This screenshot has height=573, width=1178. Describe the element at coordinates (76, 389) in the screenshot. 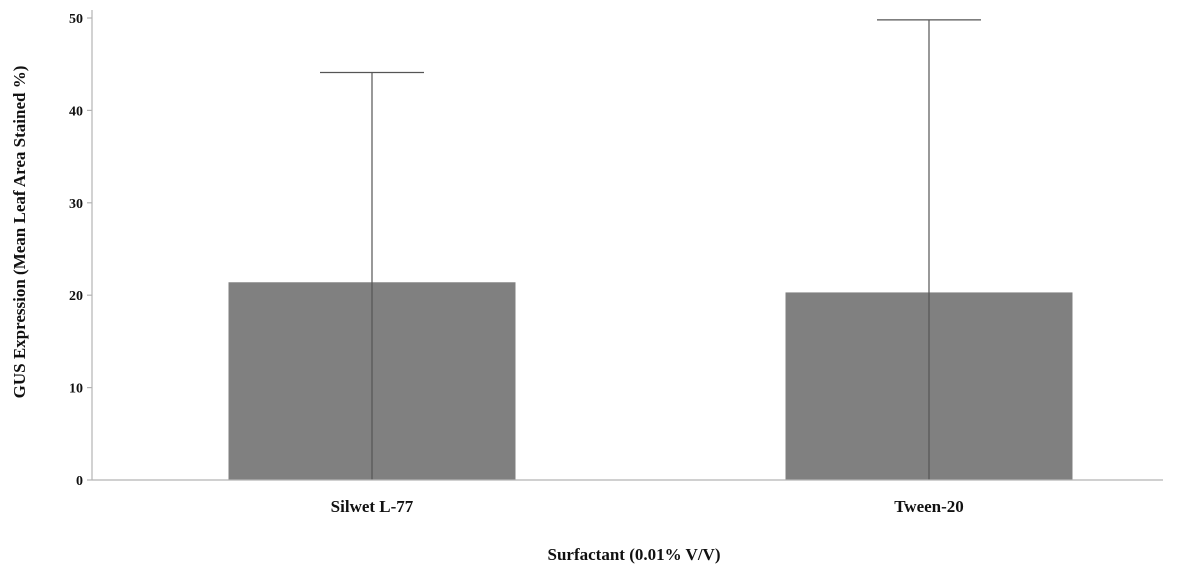

I see `y-tick-label: 10` at that location.